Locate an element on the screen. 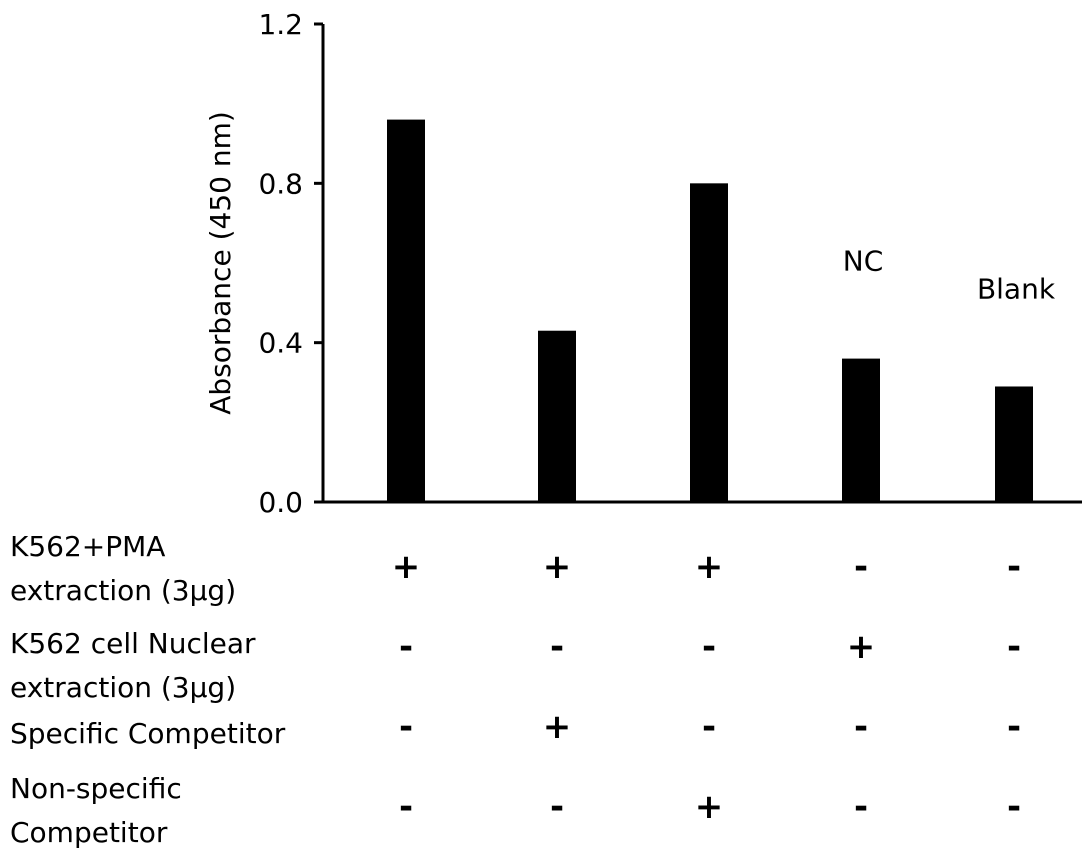 This screenshot has height=855, width=1082. y-tick-label: 0.8 is located at coordinates (280, 183).